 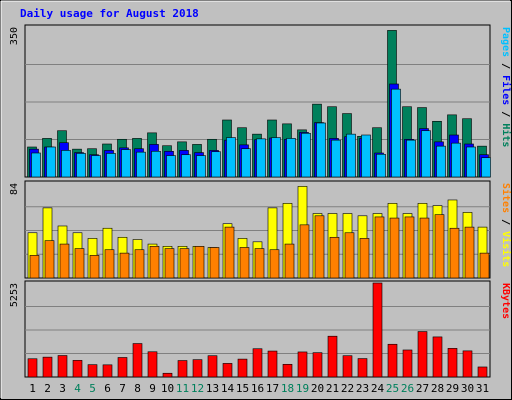 I want to click on x-tick-label: 4, so click(x=77, y=388).